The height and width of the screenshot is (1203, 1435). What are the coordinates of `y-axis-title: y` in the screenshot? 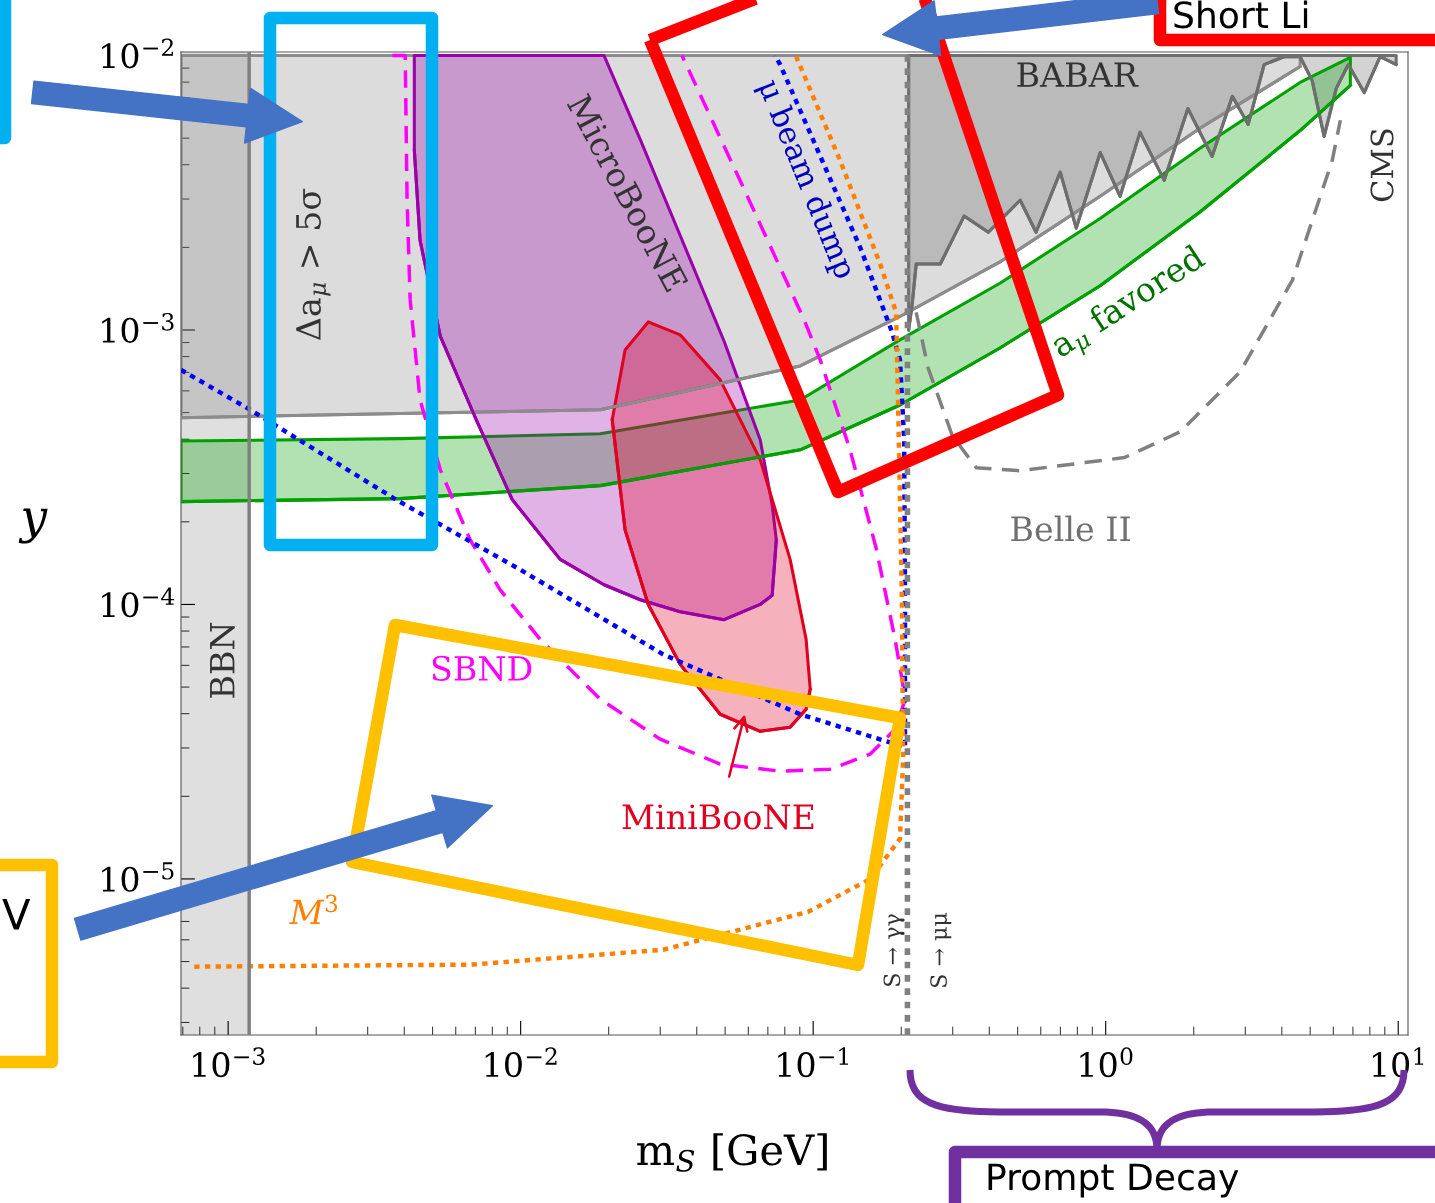 It's located at (33, 526).